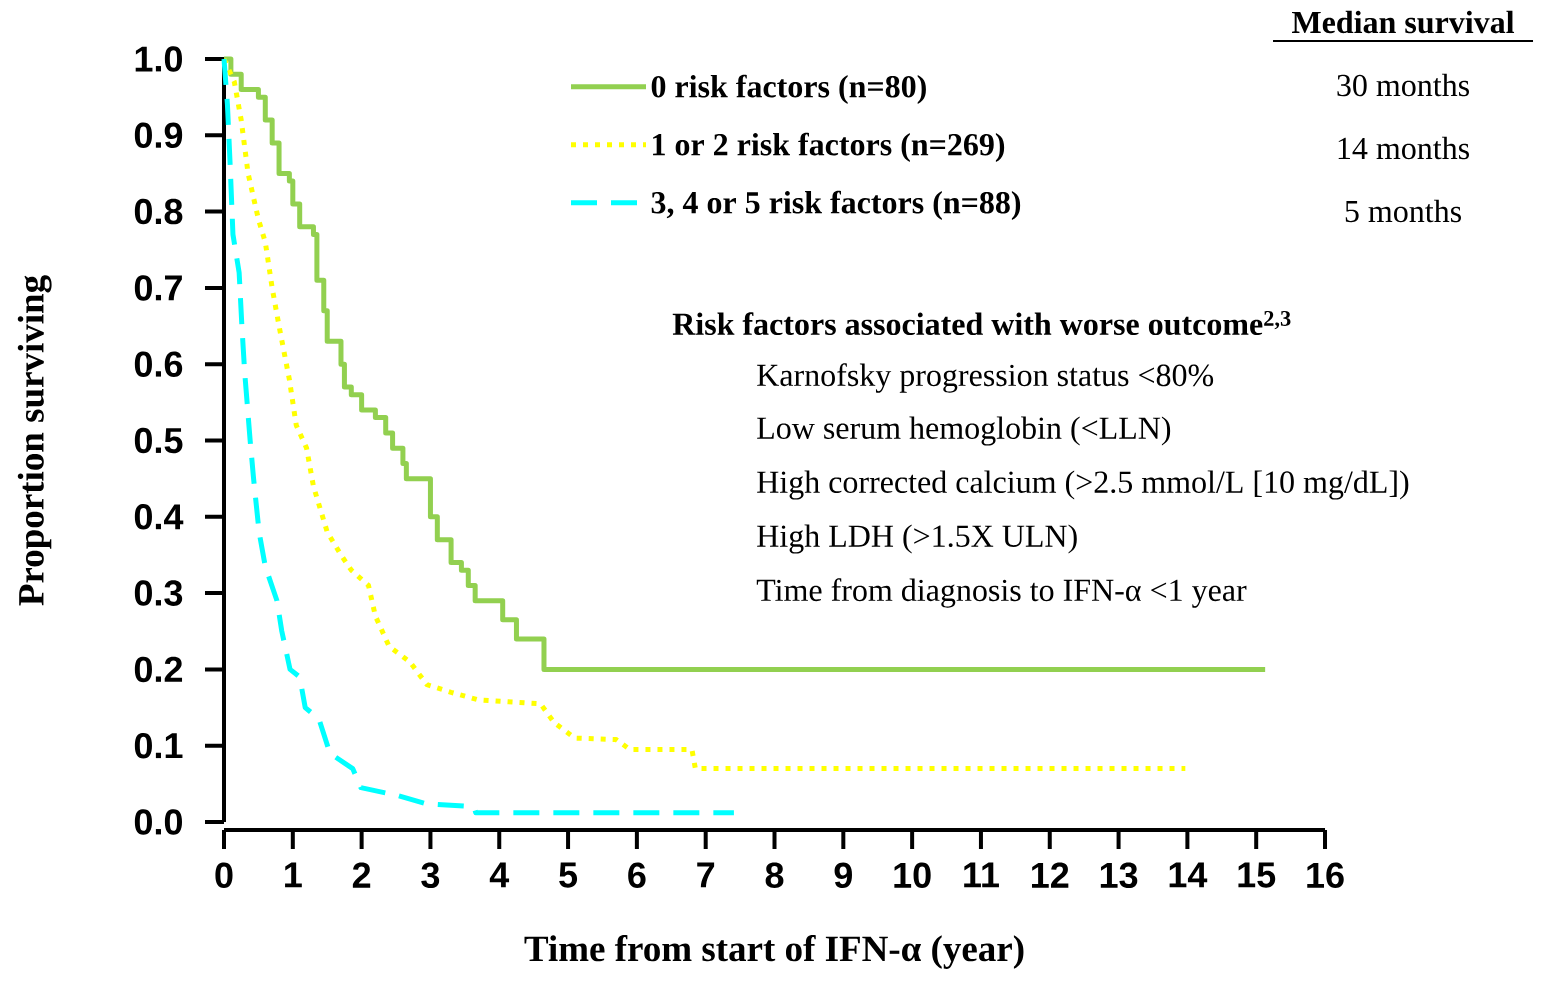 Image resolution: width=1549 pixels, height=988 pixels. I want to click on y-tick-label: 0.9, so click(158, 135).